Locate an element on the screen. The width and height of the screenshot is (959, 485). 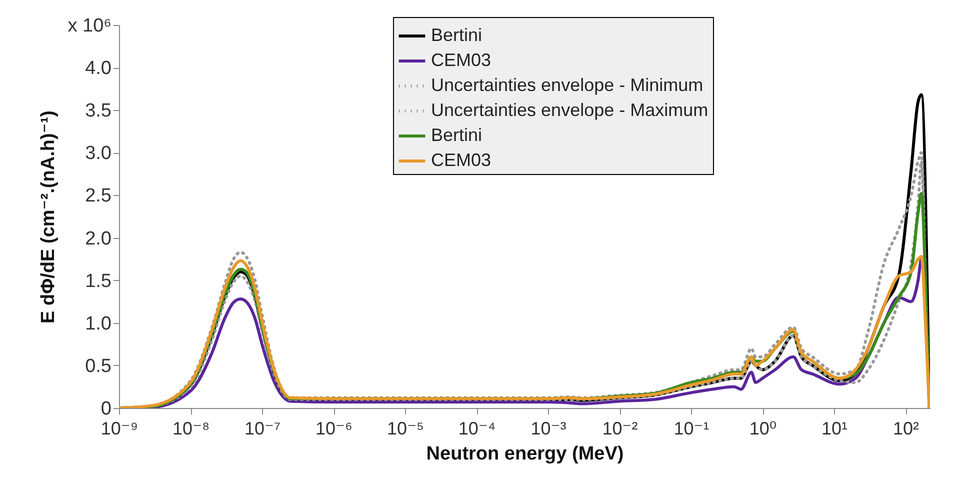
x-tick-label: 10⁻² is located at coordinates (620, 428).